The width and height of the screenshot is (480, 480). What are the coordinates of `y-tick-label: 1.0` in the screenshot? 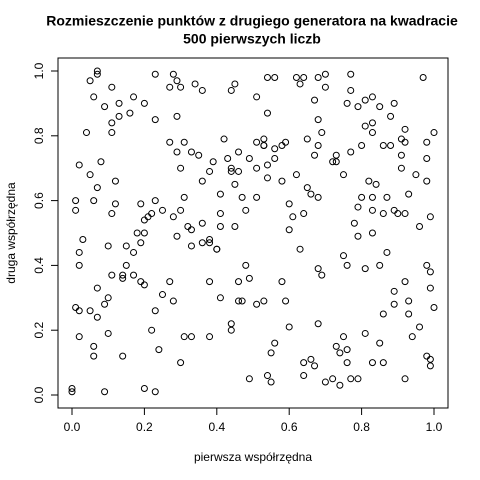 It's located at (39, 70).